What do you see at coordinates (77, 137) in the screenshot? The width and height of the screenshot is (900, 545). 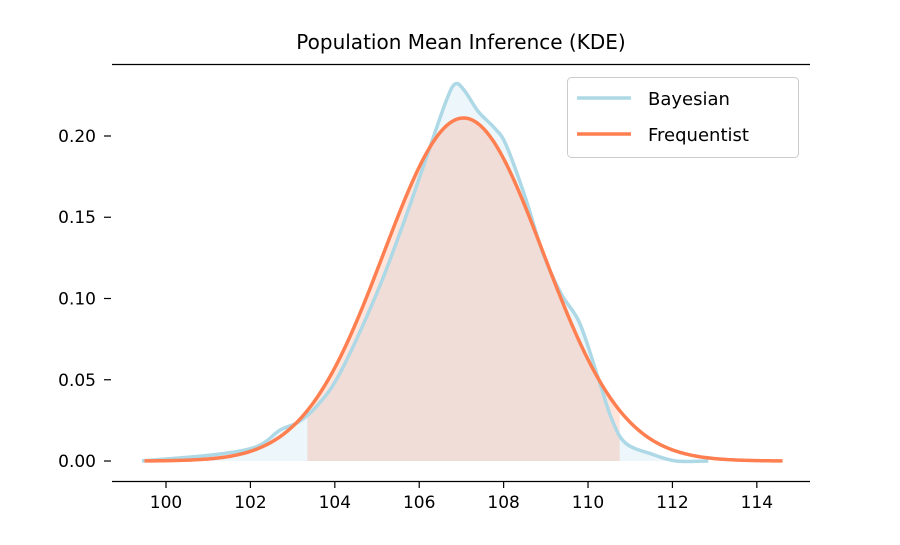 I see `y-tick-label: 0.20` at bounding box center [77, 137].